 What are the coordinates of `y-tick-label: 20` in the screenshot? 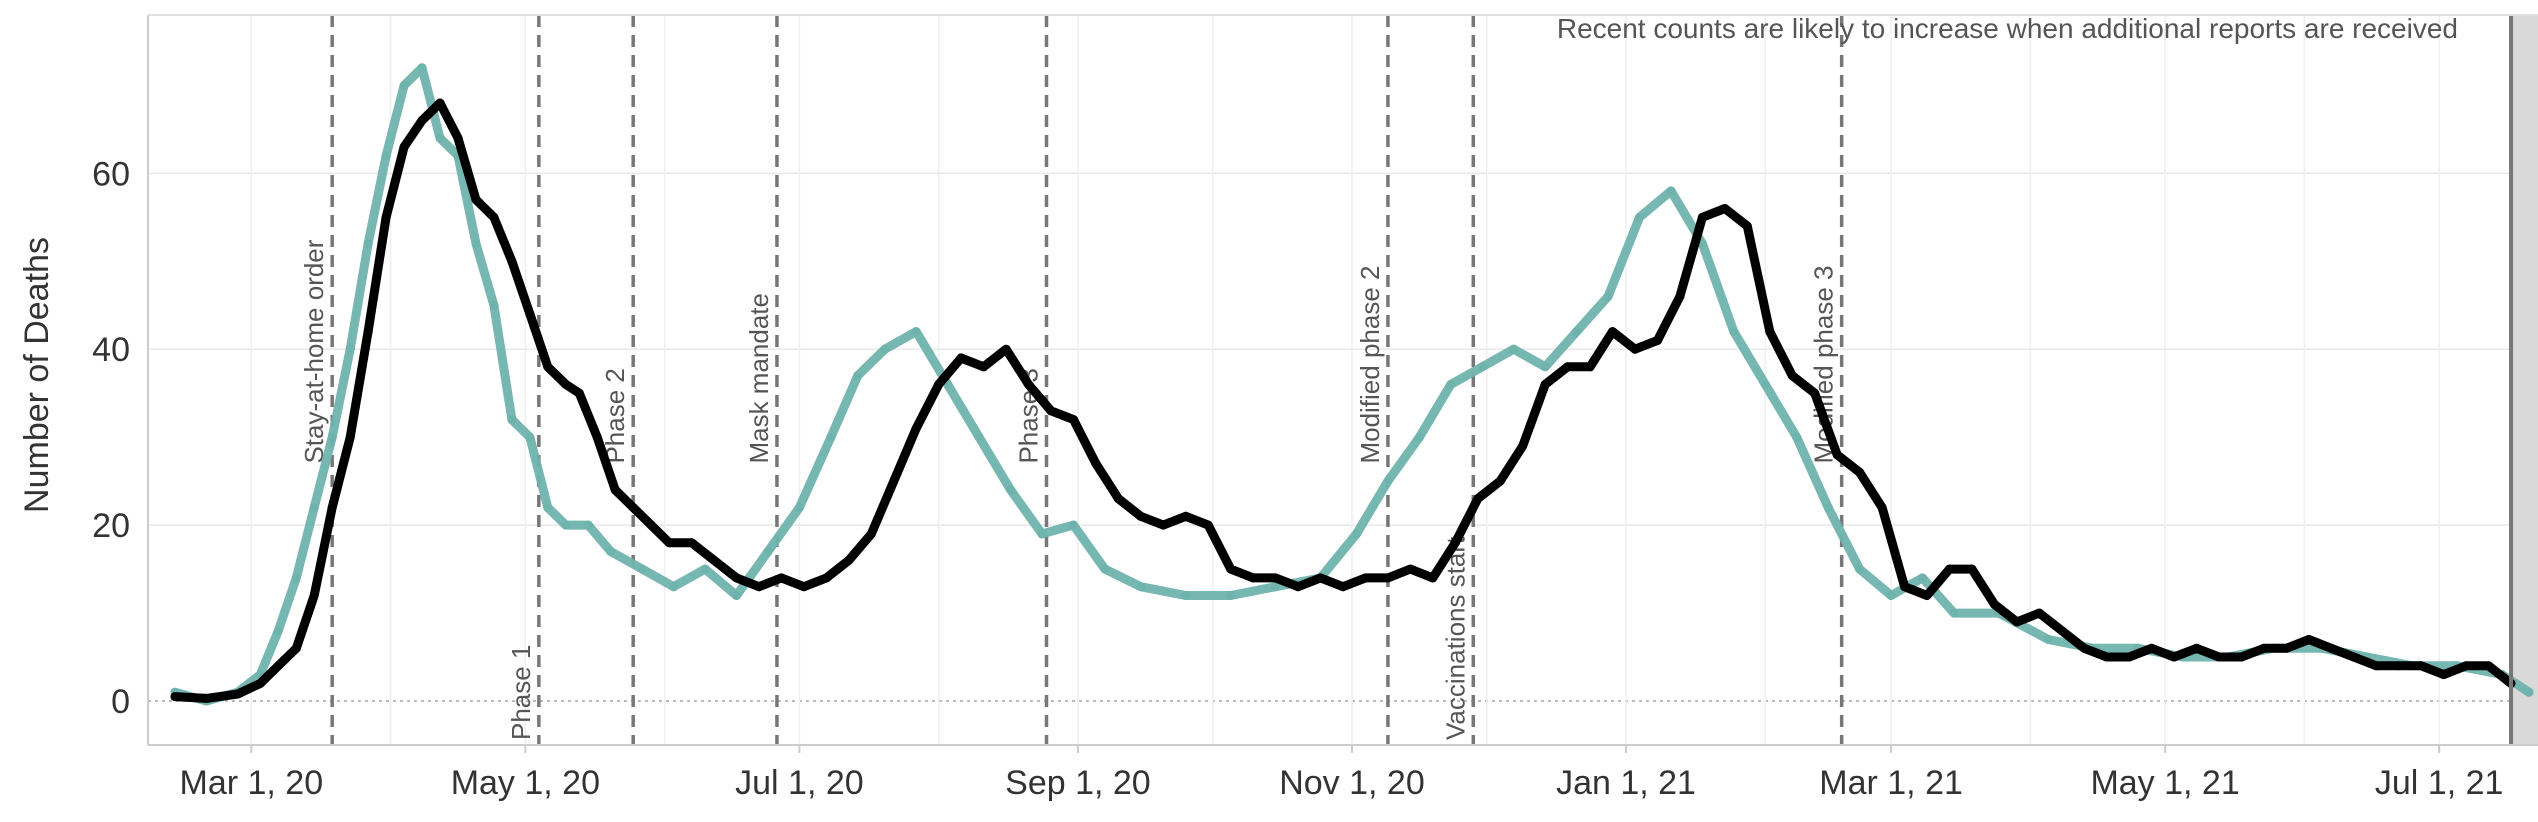 It's located at (111, 526).